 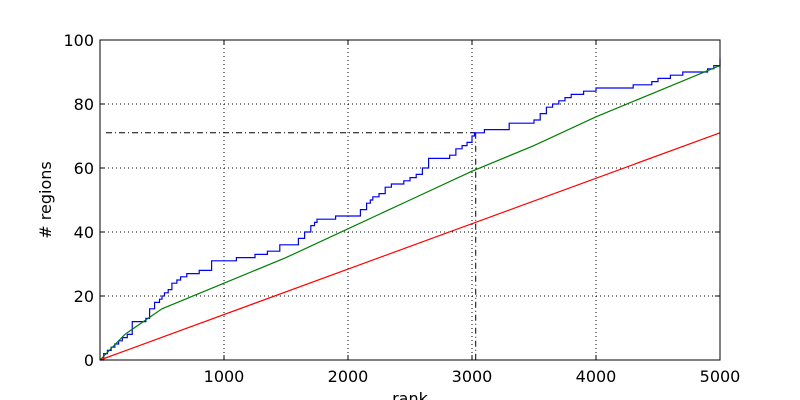 What do you see at coordinates (45, 199) in the screenshot?
I see `y-axis-label: # regions` at bounding box center [45, 199].